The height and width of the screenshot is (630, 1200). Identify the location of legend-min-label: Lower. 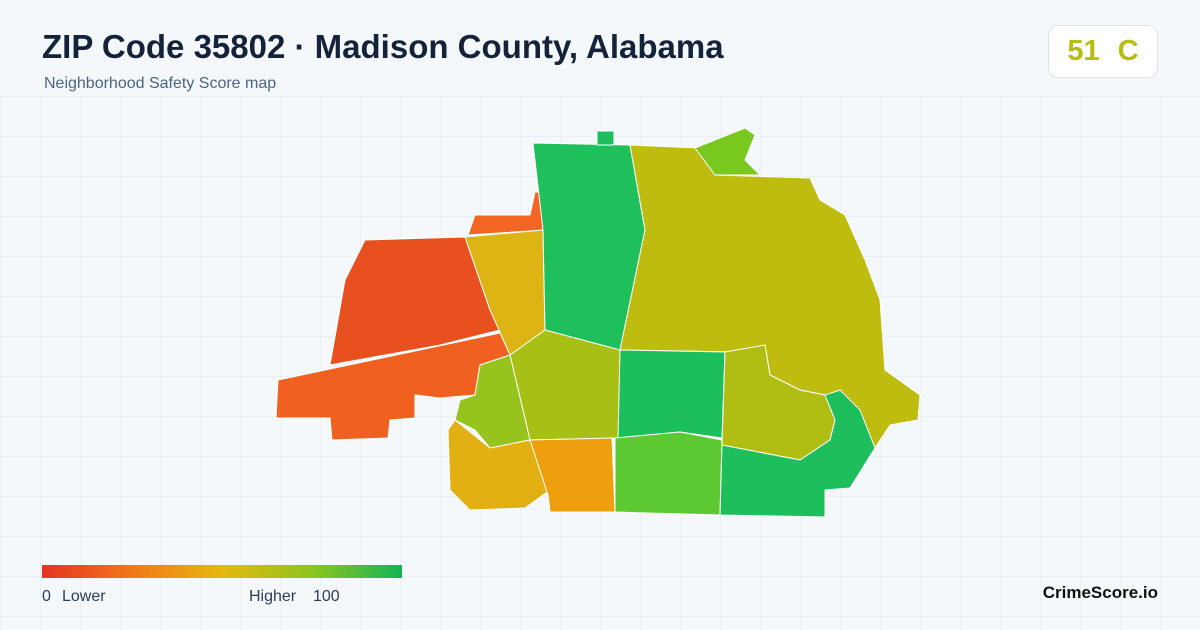
(84, 596).